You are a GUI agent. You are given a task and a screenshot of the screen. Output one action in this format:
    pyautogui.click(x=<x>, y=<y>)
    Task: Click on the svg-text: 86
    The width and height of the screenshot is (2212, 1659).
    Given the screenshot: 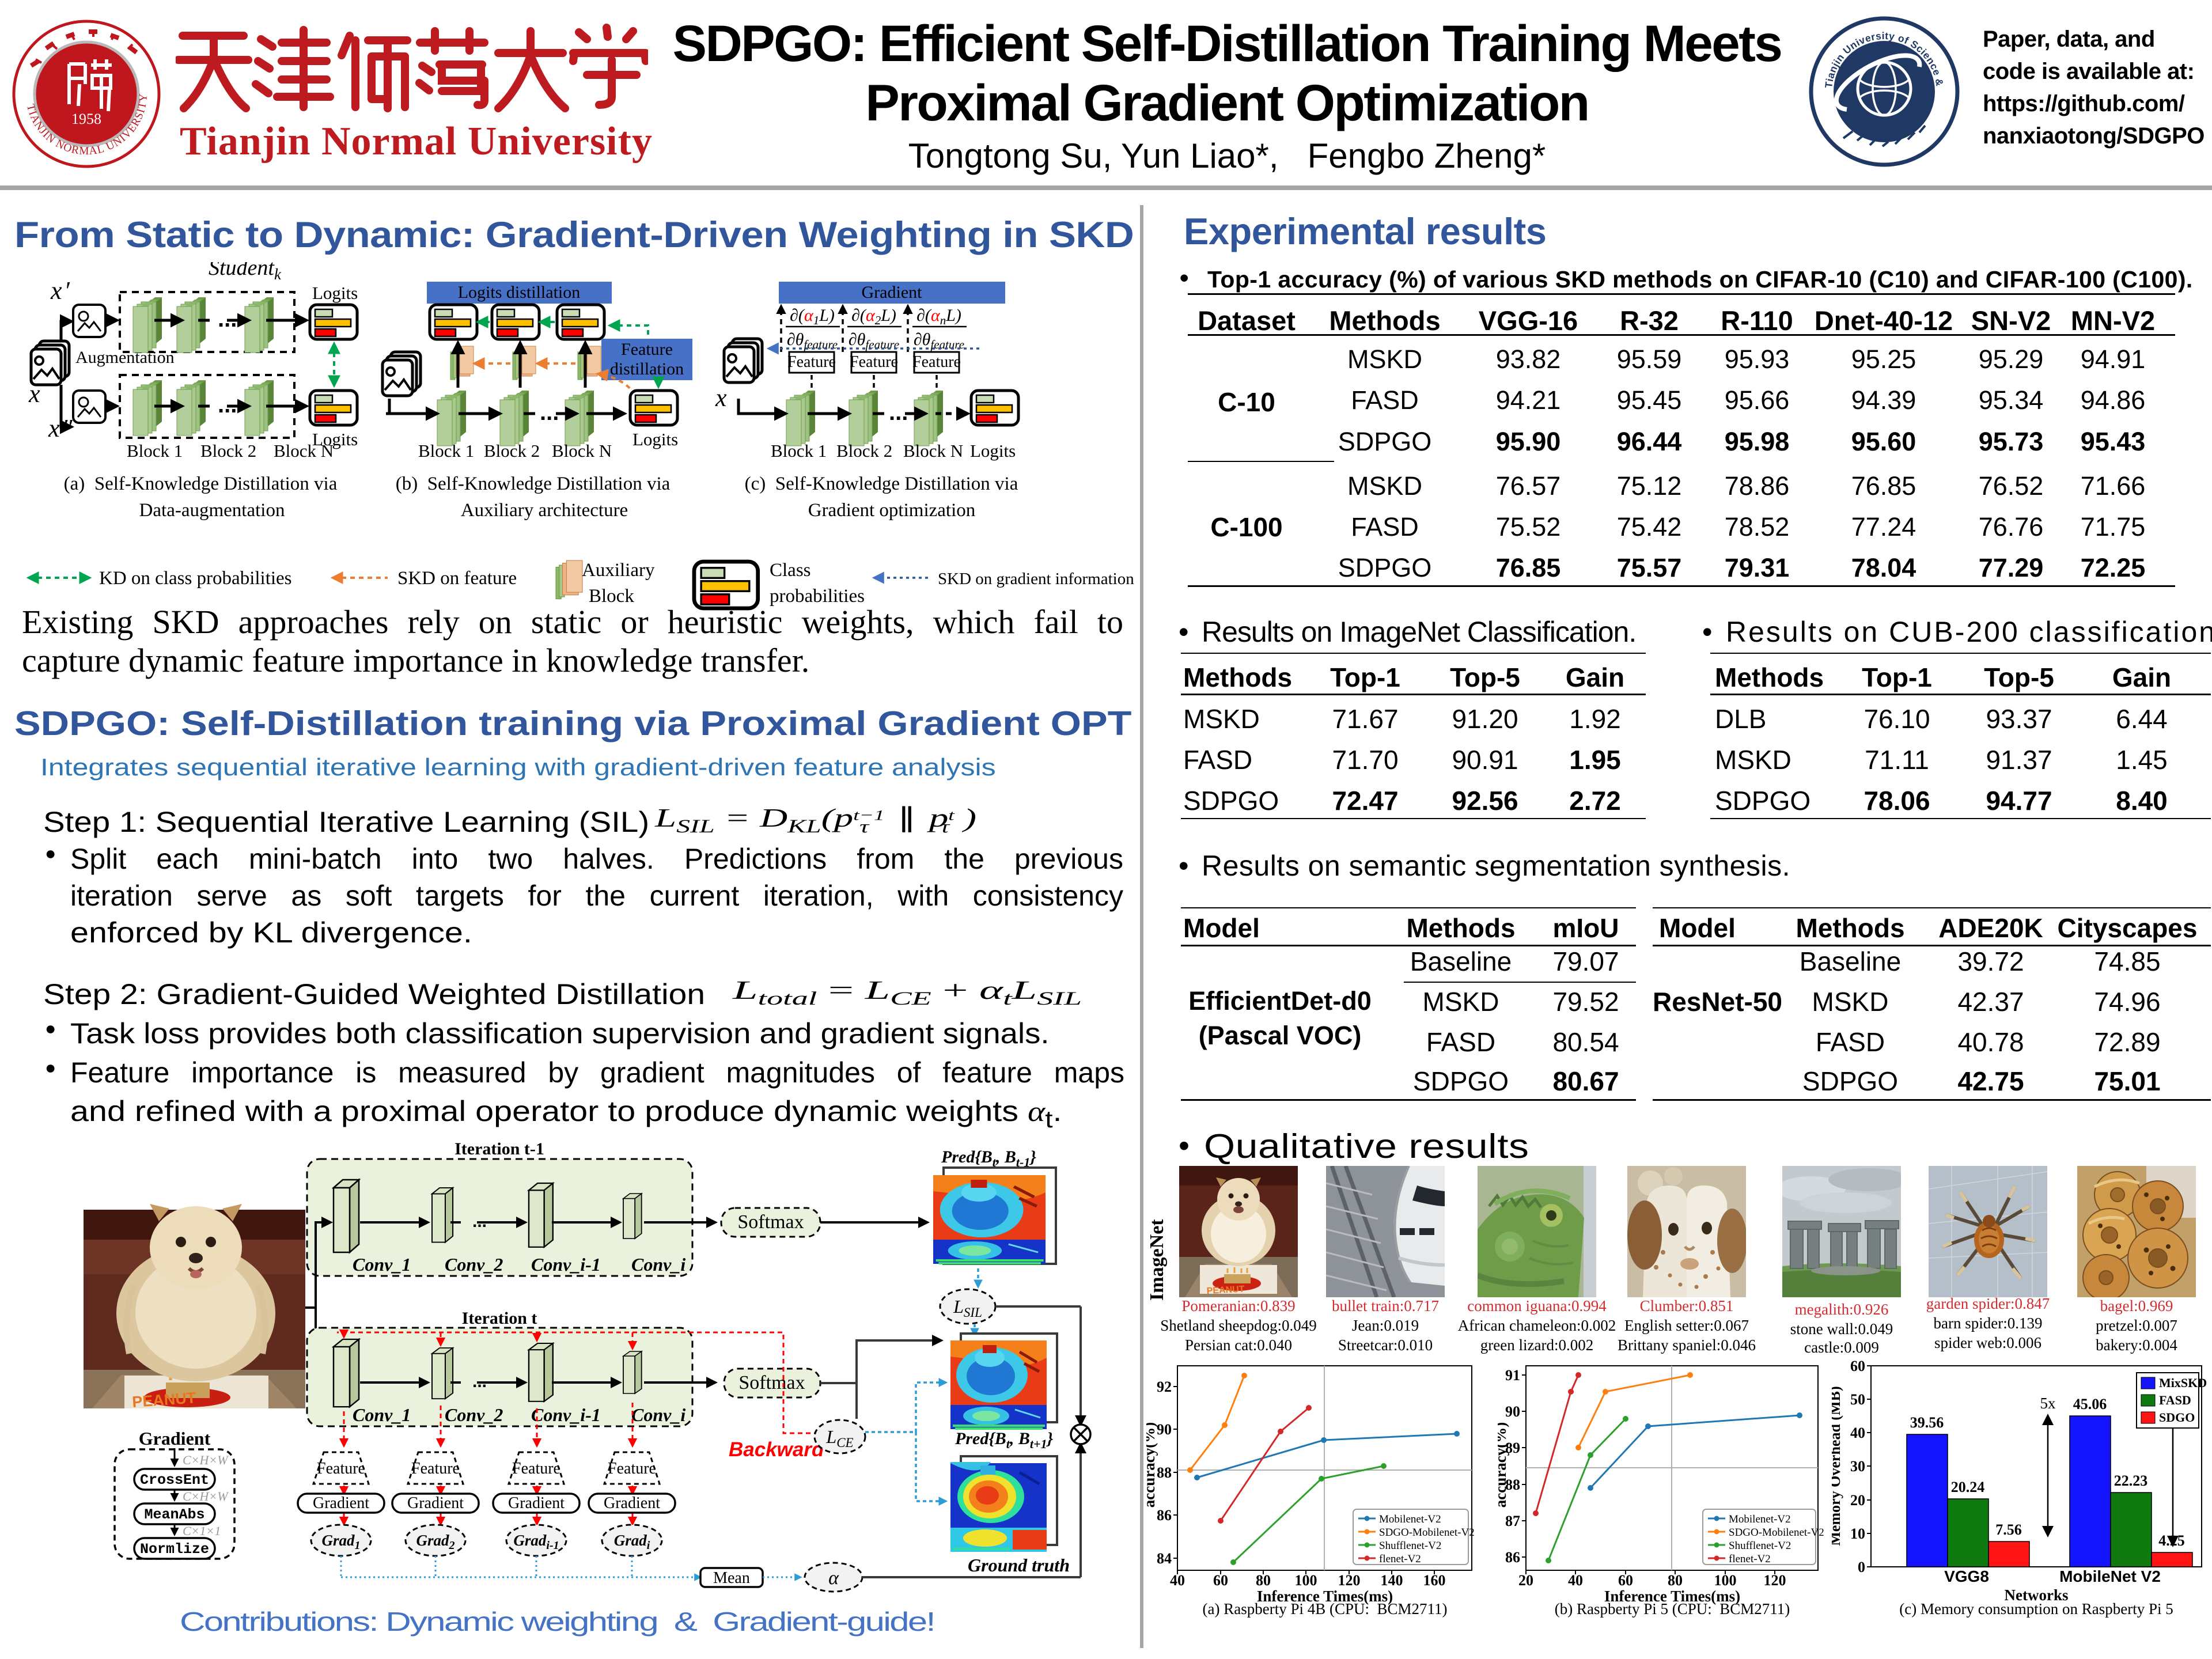 What is the action you would take?
    pyautogui.click(x=1512, y=1557)
    